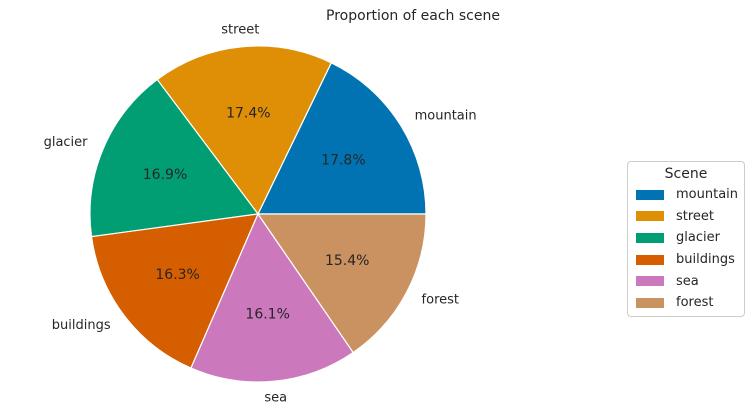 This screenshot has width=756, height=416. What do you see at coordinates (650, 216) in the screenshot?
I see `legend-swatch-street` at bounding box center [650, 216].